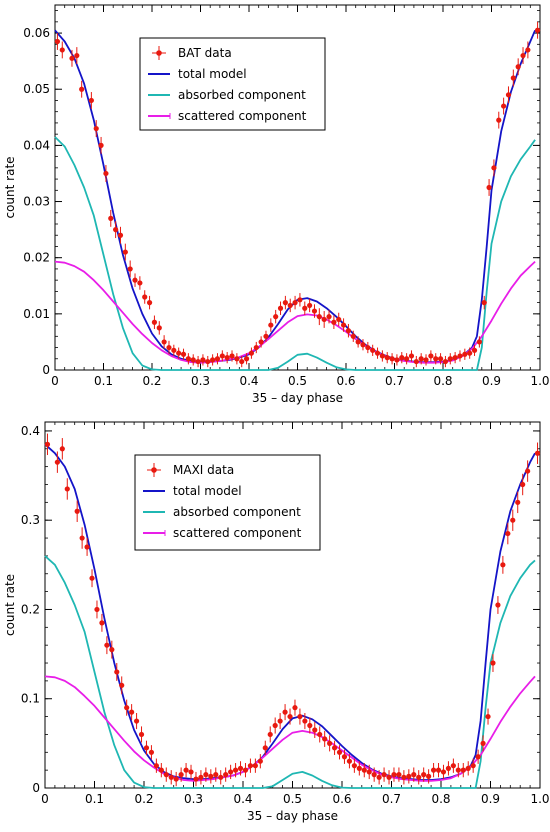  I want to click on y-tick-label: 0.1, so click(30, 699).